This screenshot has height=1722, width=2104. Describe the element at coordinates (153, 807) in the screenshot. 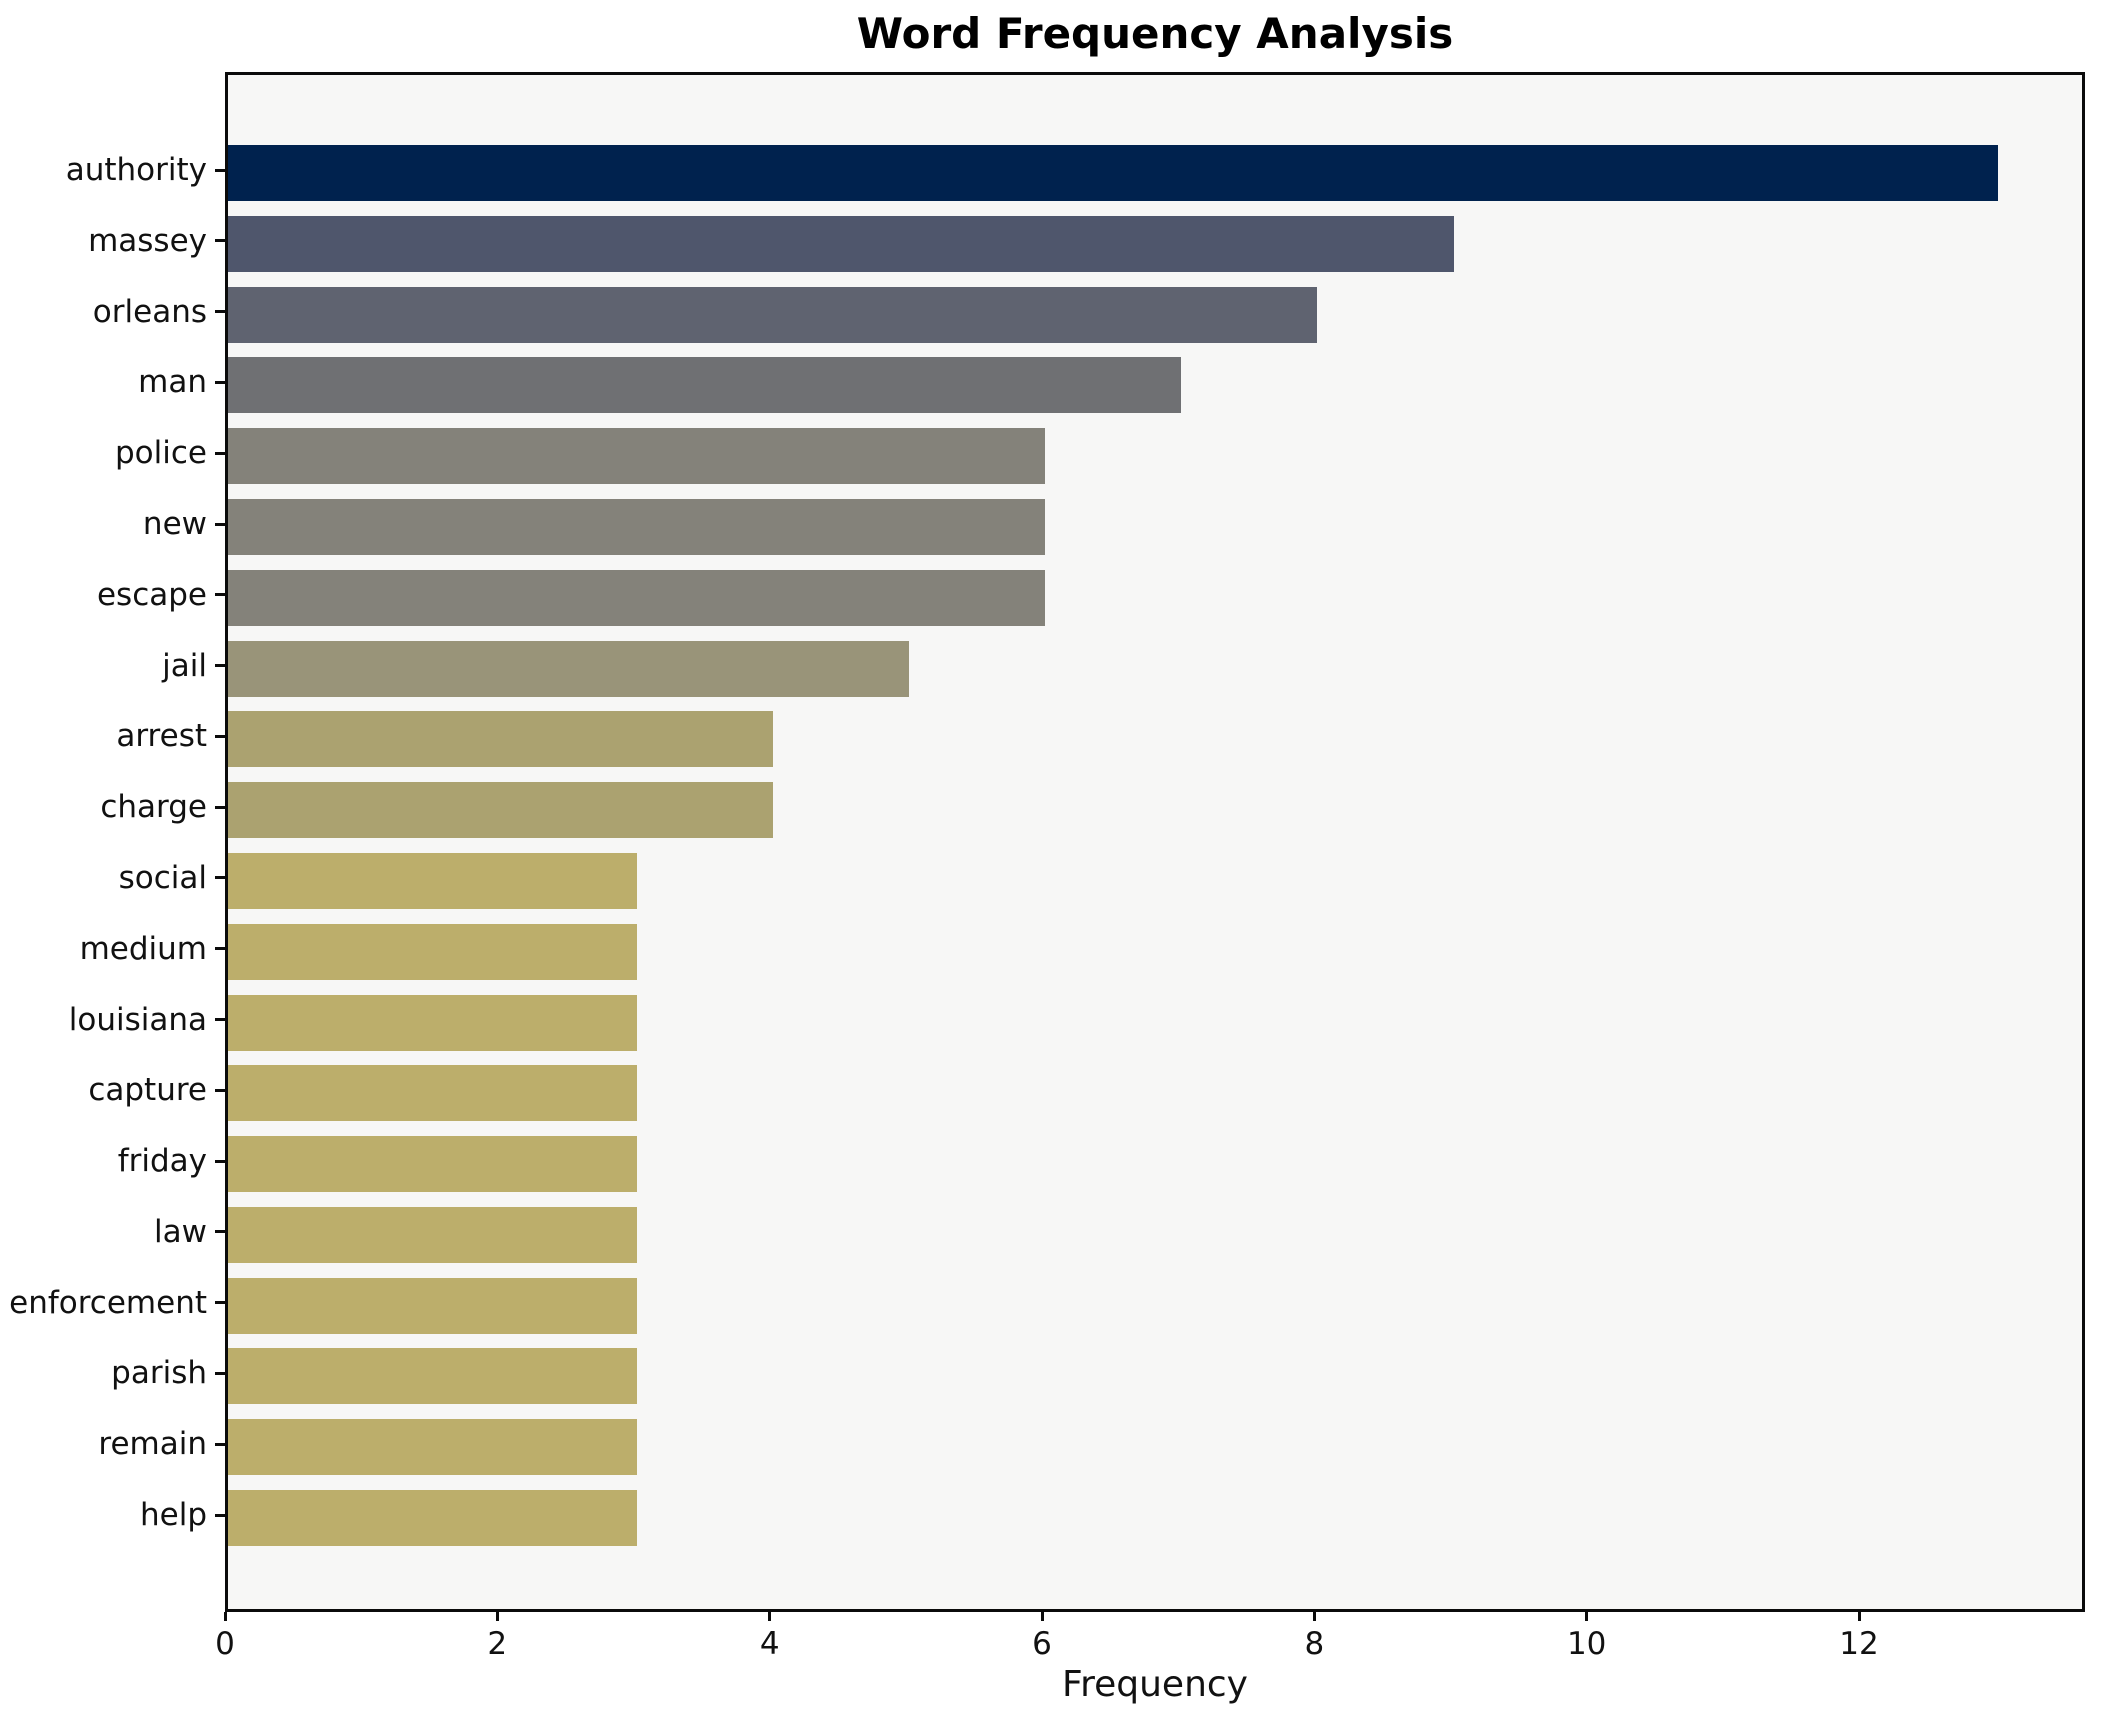

I see `y-tick-label: charge` at that location.